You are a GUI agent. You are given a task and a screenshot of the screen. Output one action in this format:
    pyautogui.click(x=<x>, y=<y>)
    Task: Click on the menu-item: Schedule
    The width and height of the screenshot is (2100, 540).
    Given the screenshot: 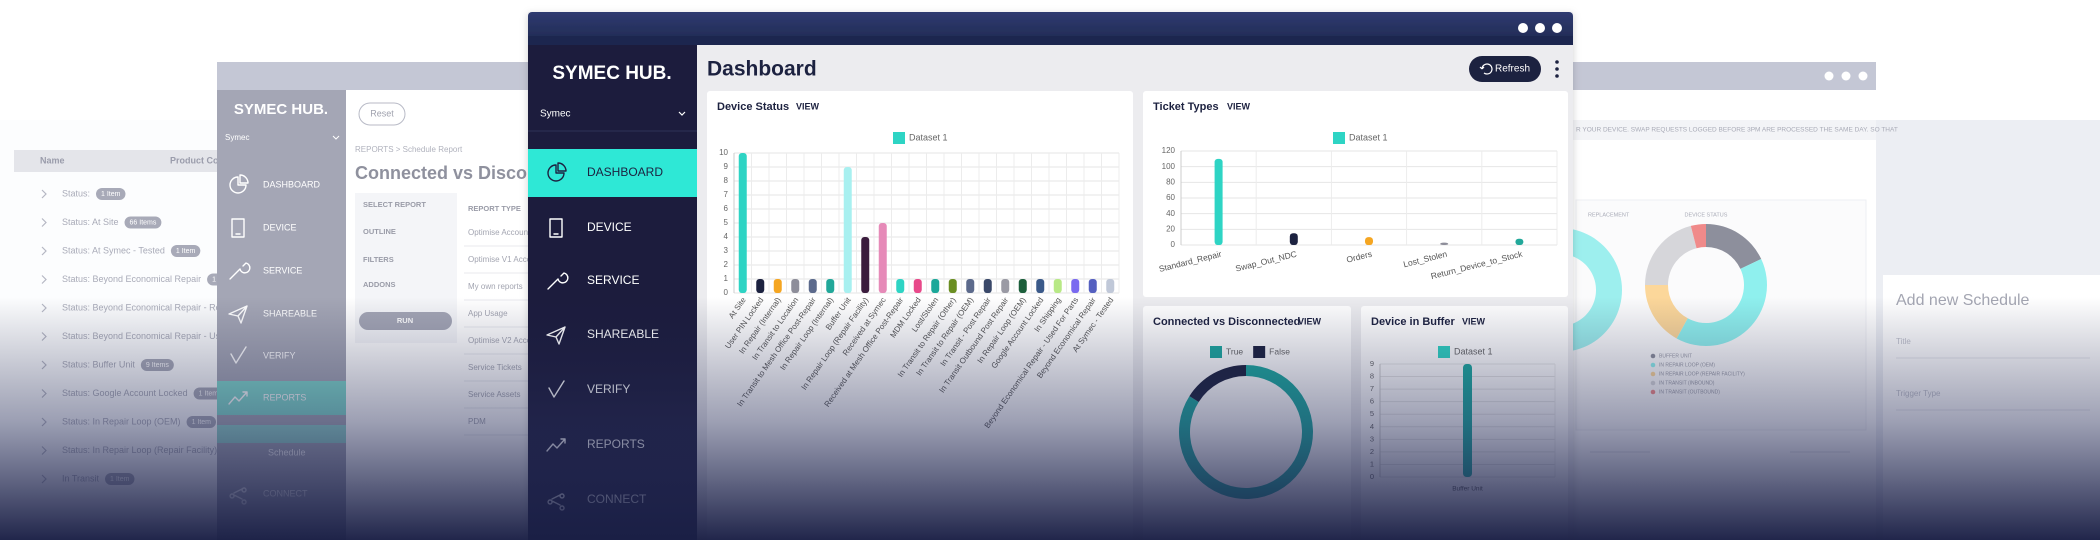 What is the action you would take?
    pyautogui.click(x=287, y=452)
    